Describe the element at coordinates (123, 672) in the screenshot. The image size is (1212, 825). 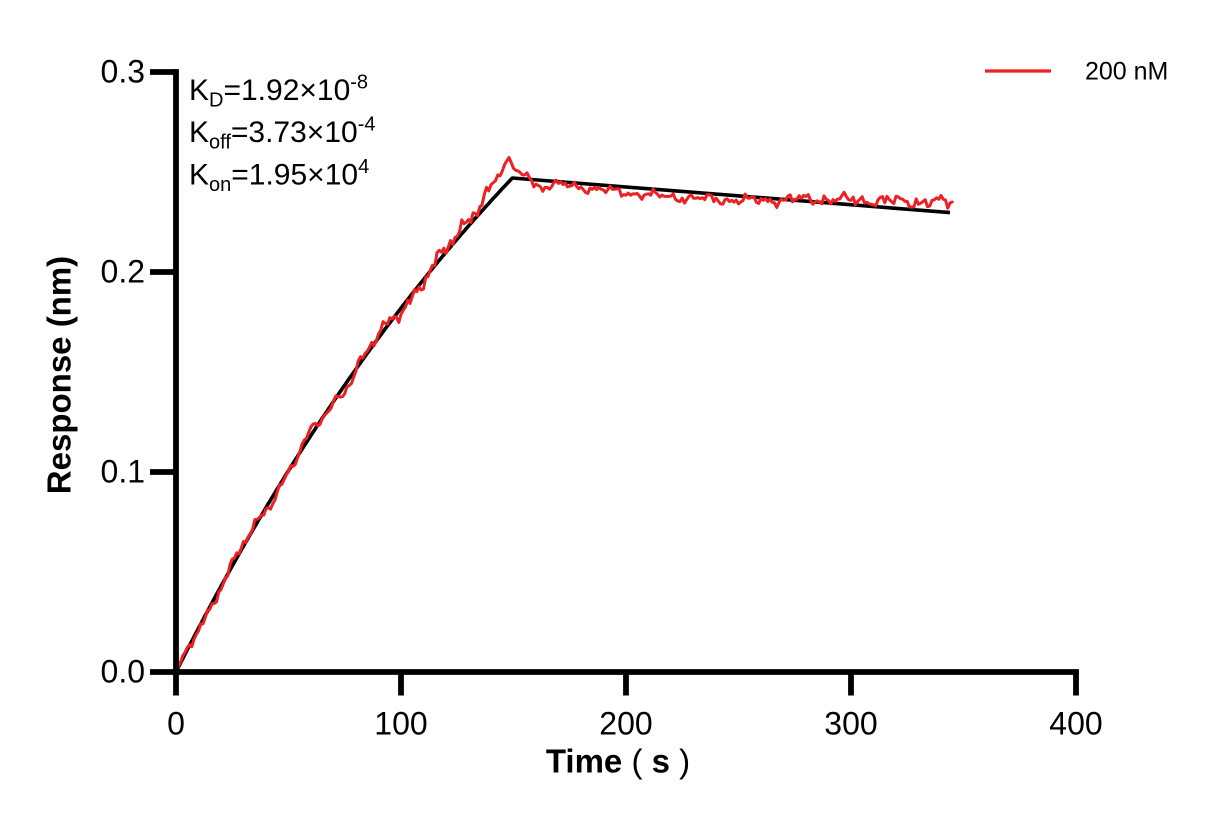
I see `svg-text: 0.0` at that location.